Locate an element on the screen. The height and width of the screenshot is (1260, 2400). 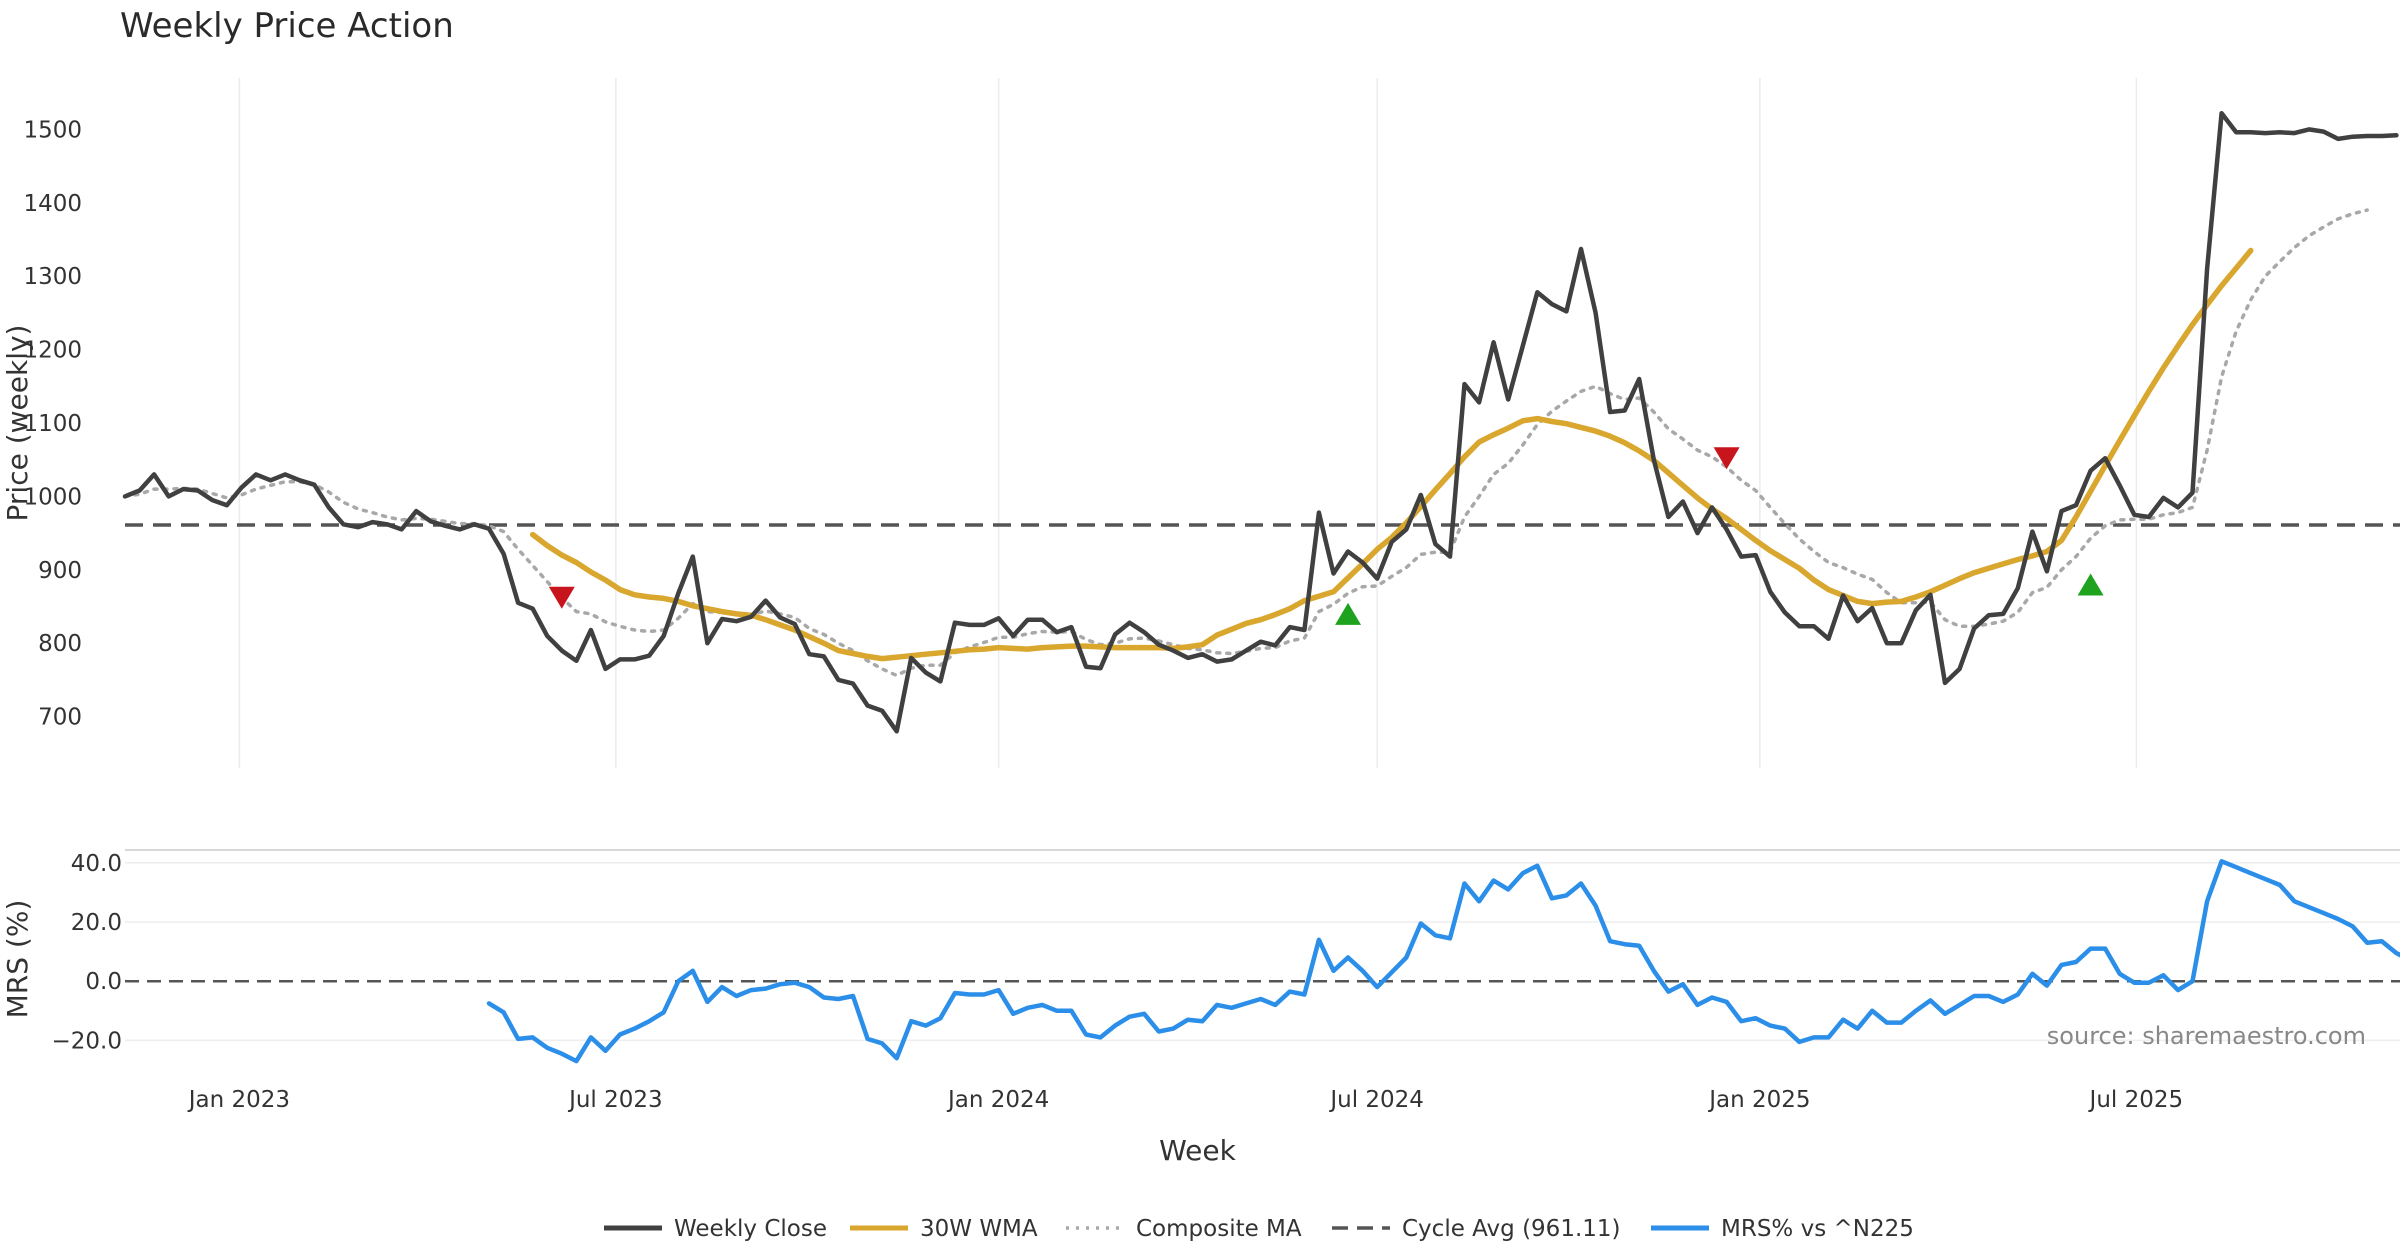
x-tick-label: Jul 2025 is located at coordinates (2136, 1100).